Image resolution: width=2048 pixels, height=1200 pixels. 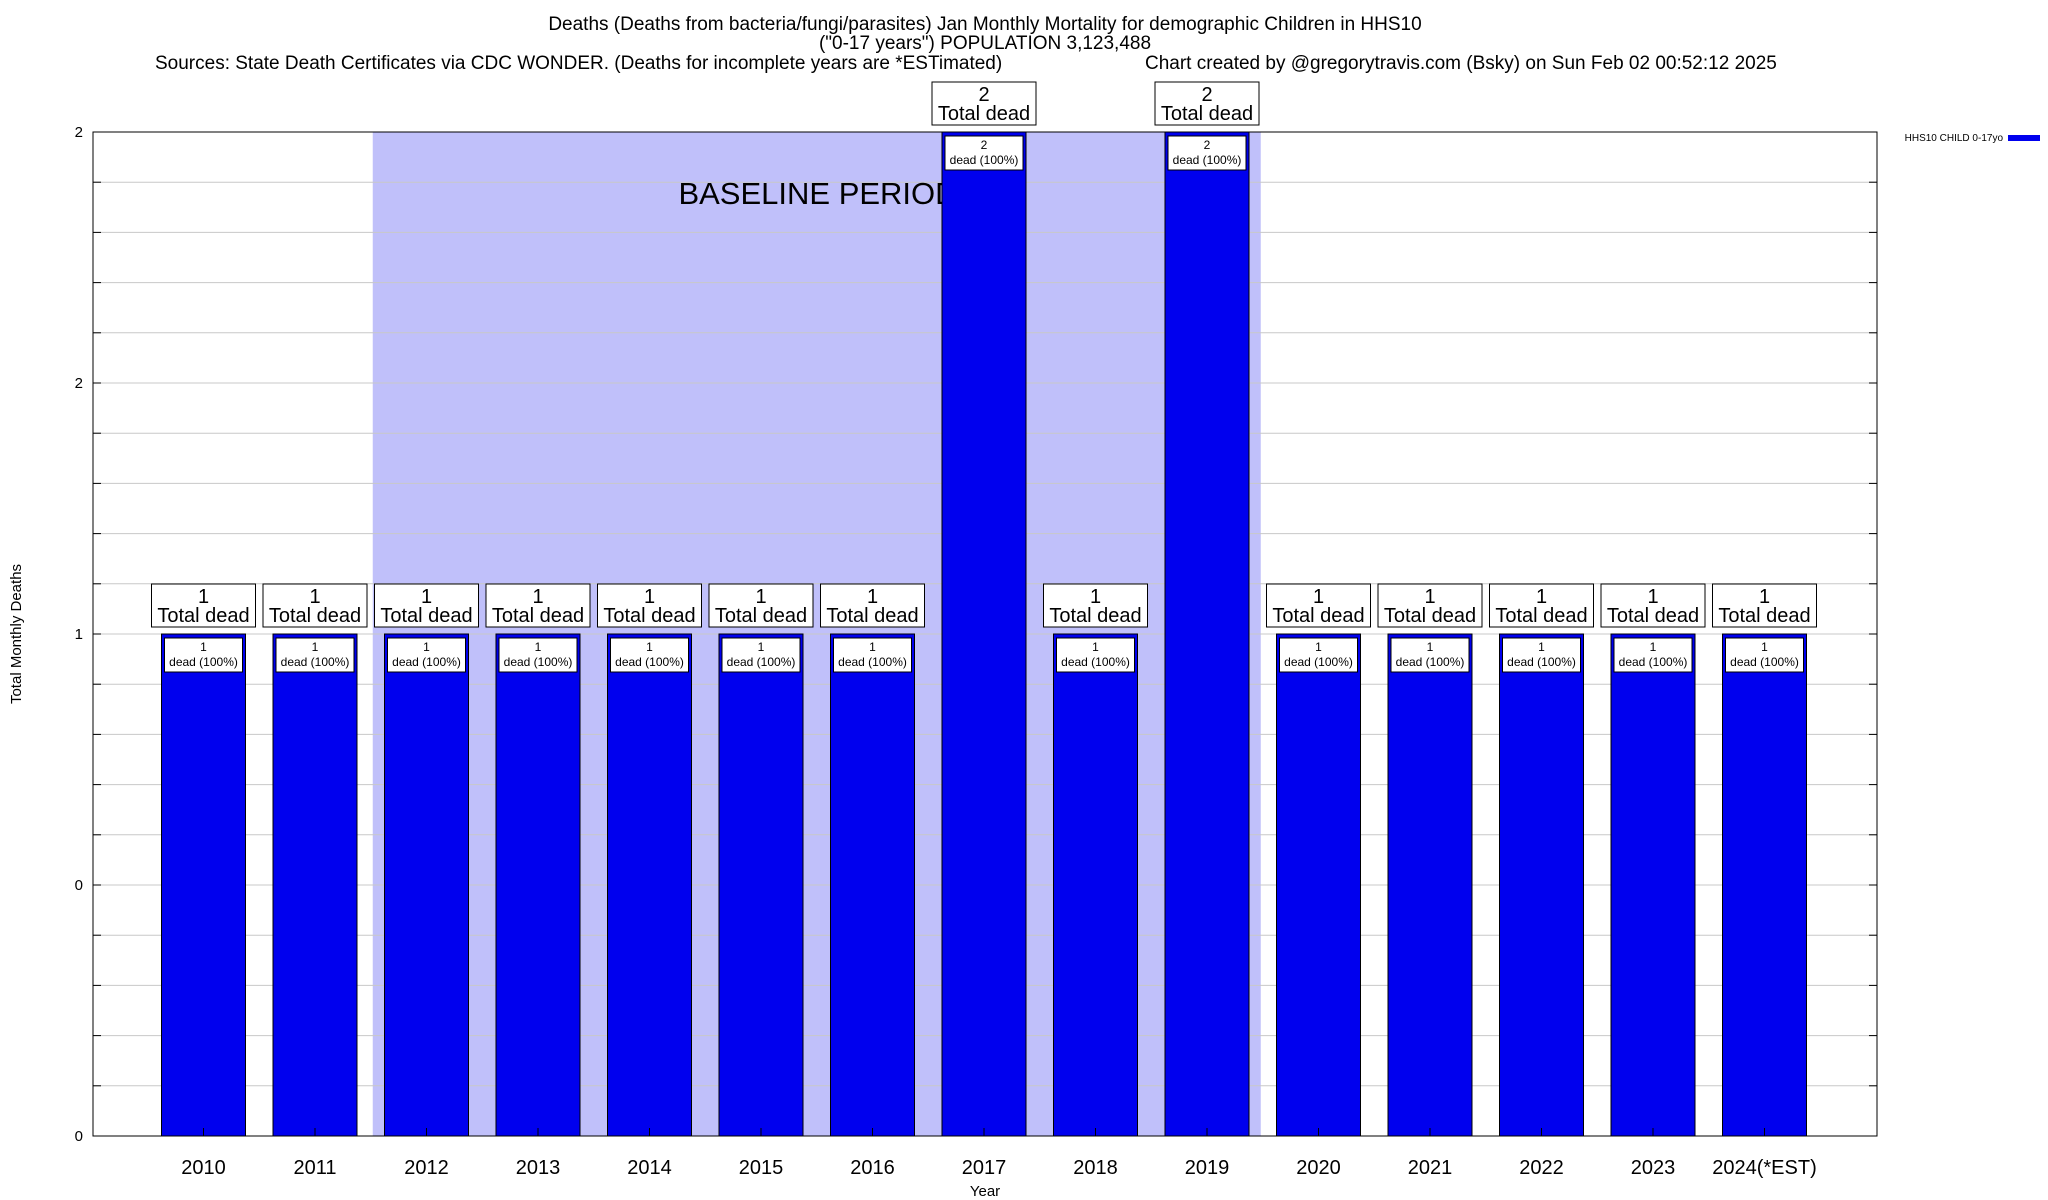 What do you see at coordinates (984, 1168) in the screenshot?
I see `x-tick-label: 2017` at bounding box center [984, 1168].